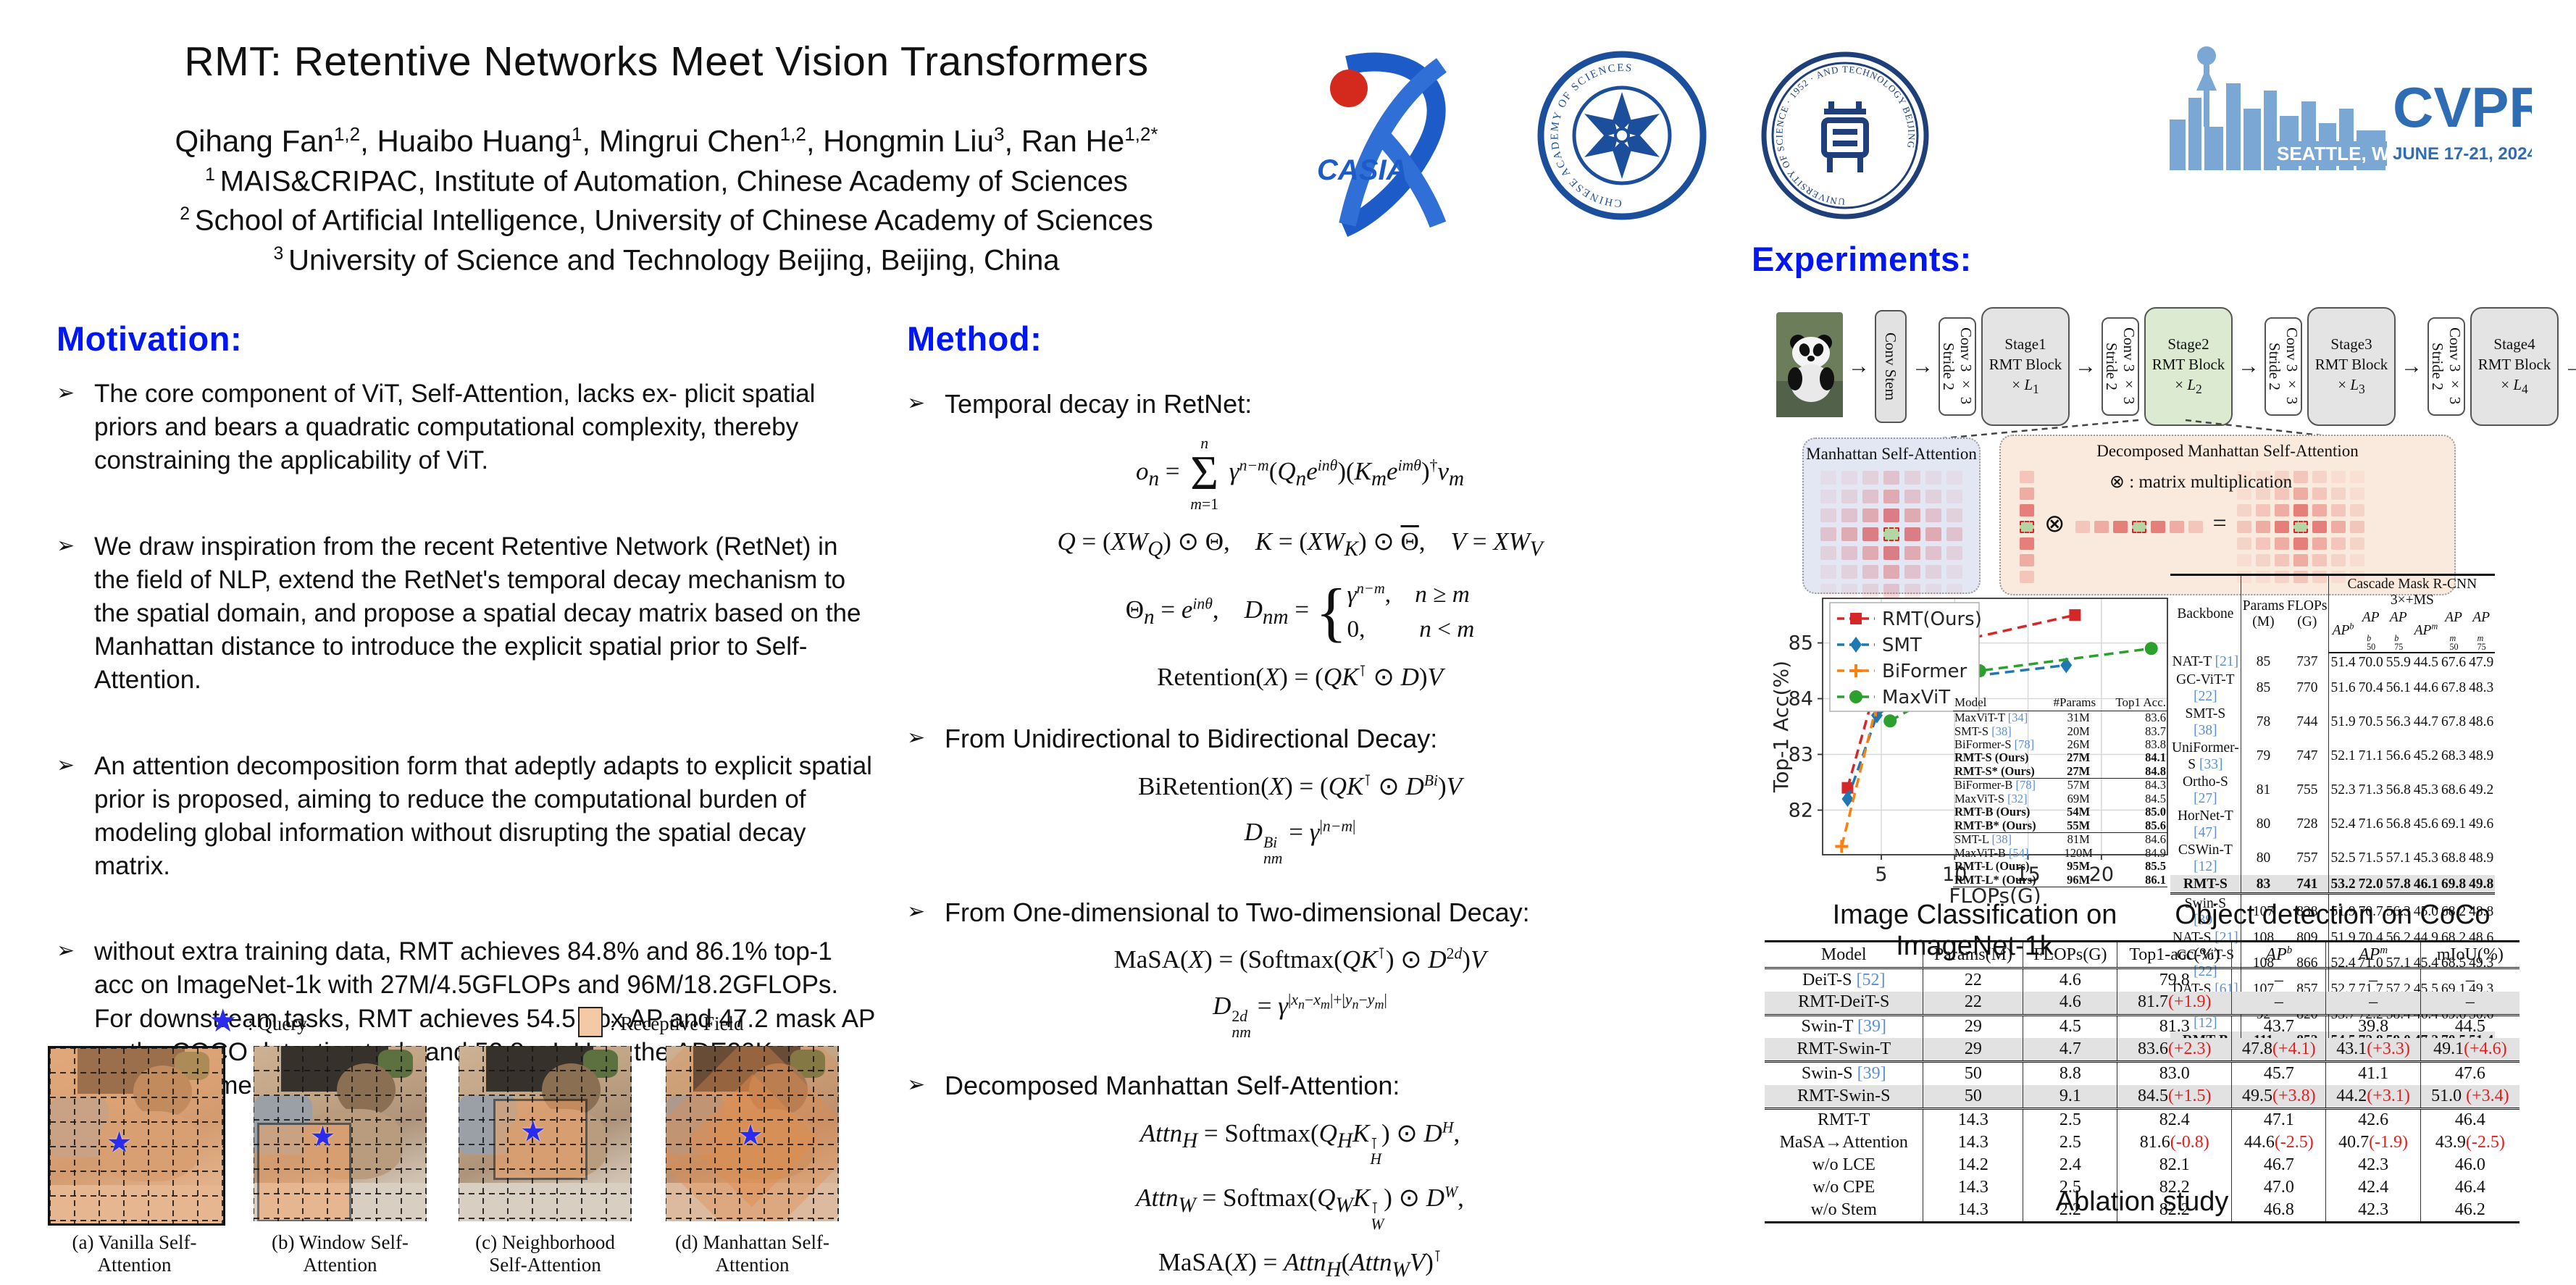 This screenshot has width=2576, height=1285. What do you see at coordinates (2514, 365) in the screenshot?
I see `stage-block: RMT Block` at bounding box center [2514, 365].